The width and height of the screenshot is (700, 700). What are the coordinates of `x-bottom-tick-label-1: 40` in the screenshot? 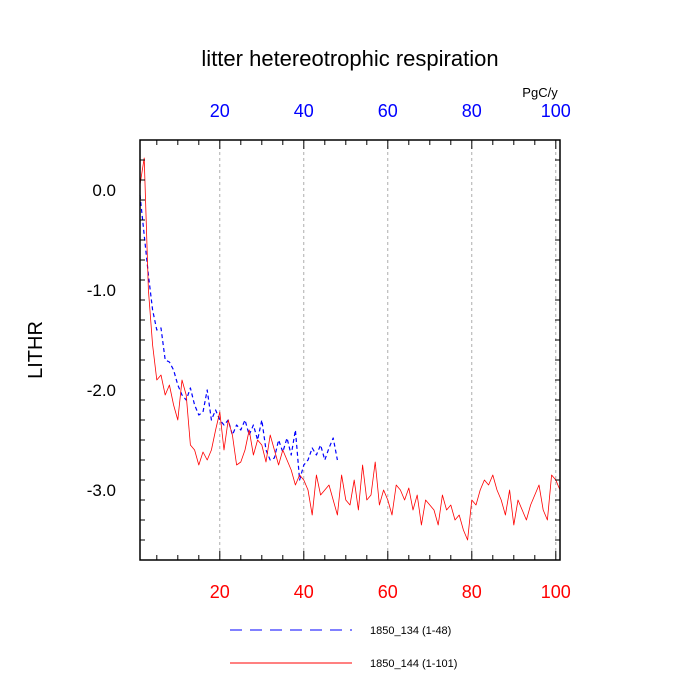 It's located at (304, 592).